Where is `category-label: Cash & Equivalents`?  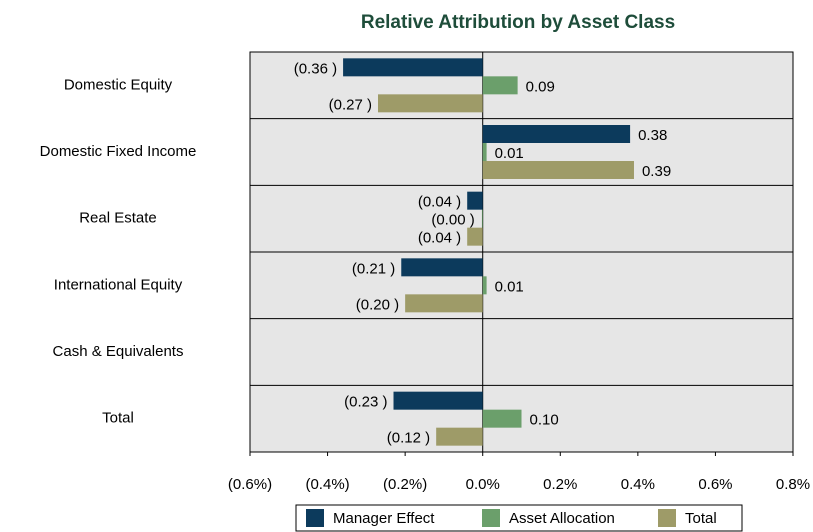
category-label: Cash & Equivalents is located at coordinates (118, 351).